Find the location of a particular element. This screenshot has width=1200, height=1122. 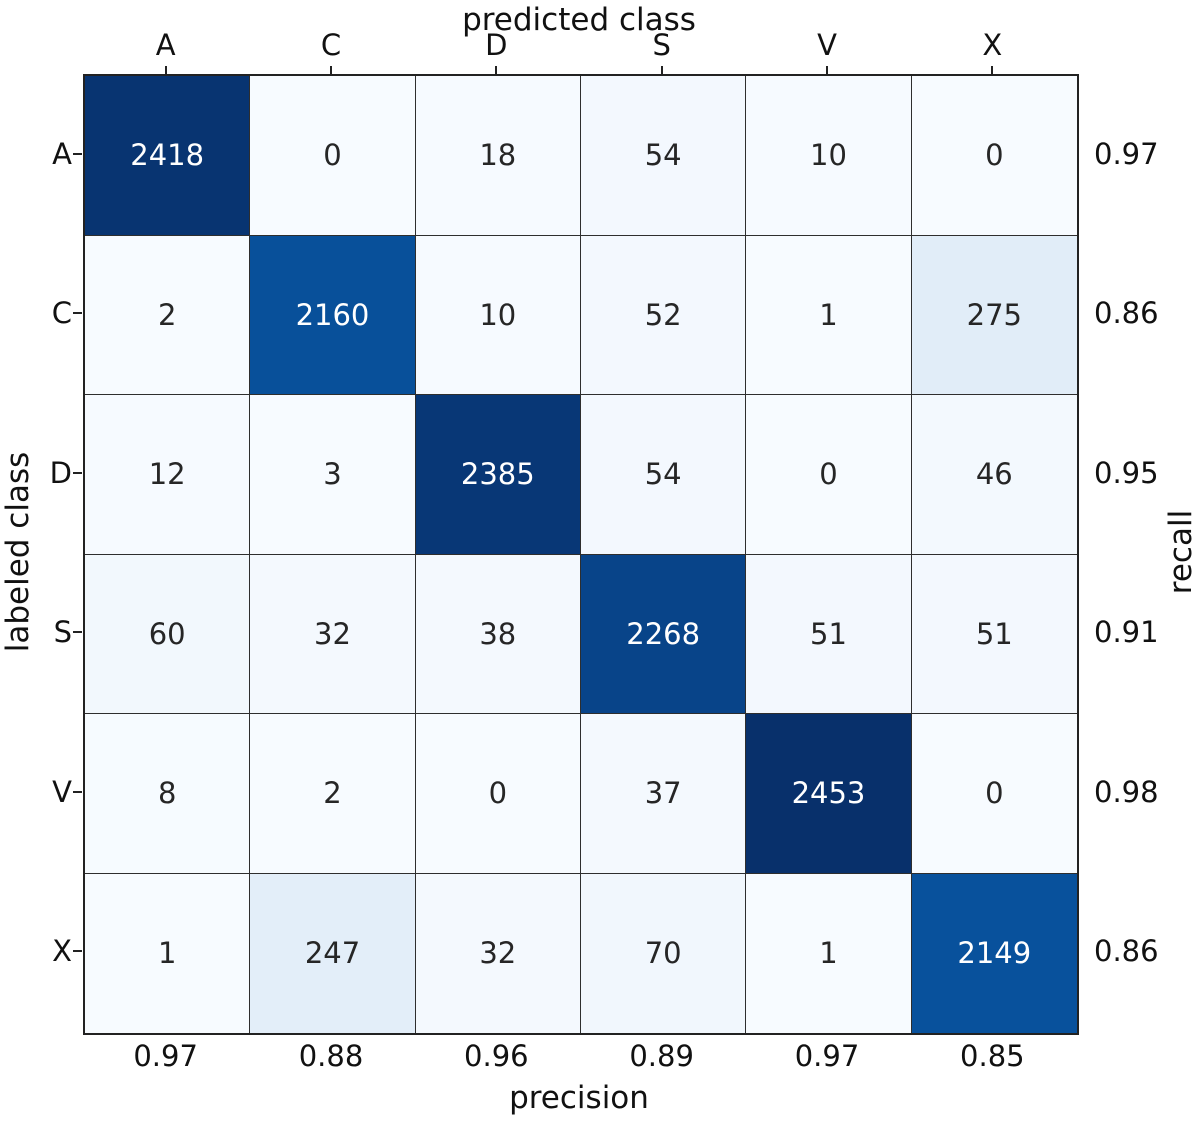

precision-value-D: 0.96 is located at coordinates (496, 1056).